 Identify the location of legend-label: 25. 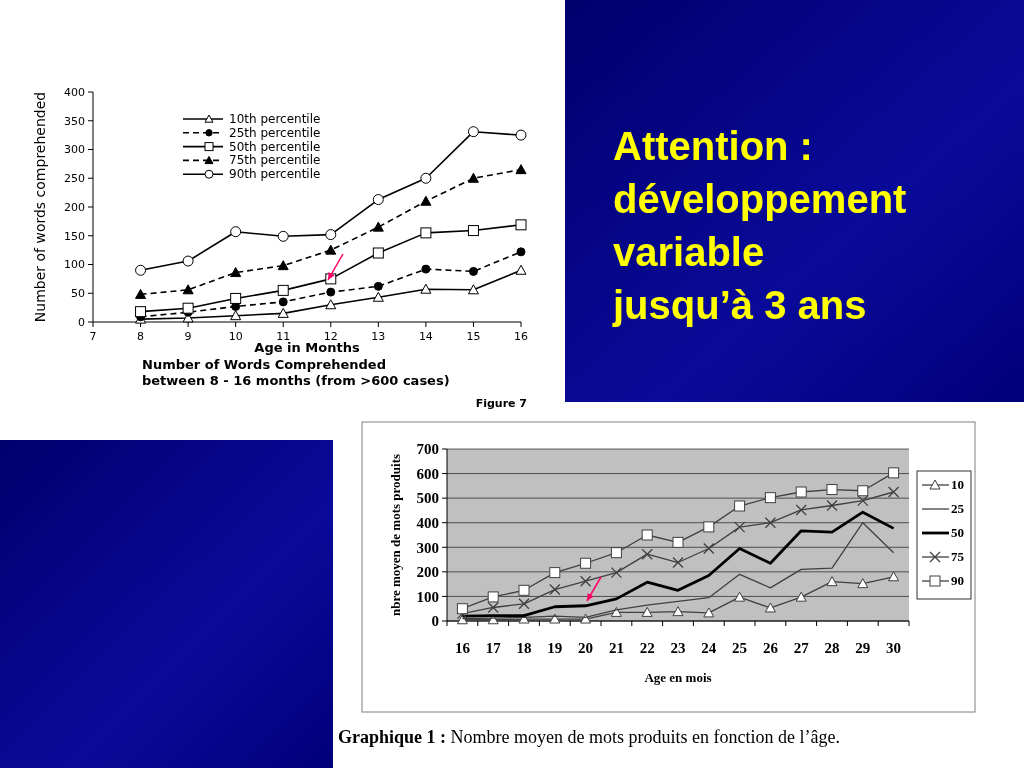
(958, 508).